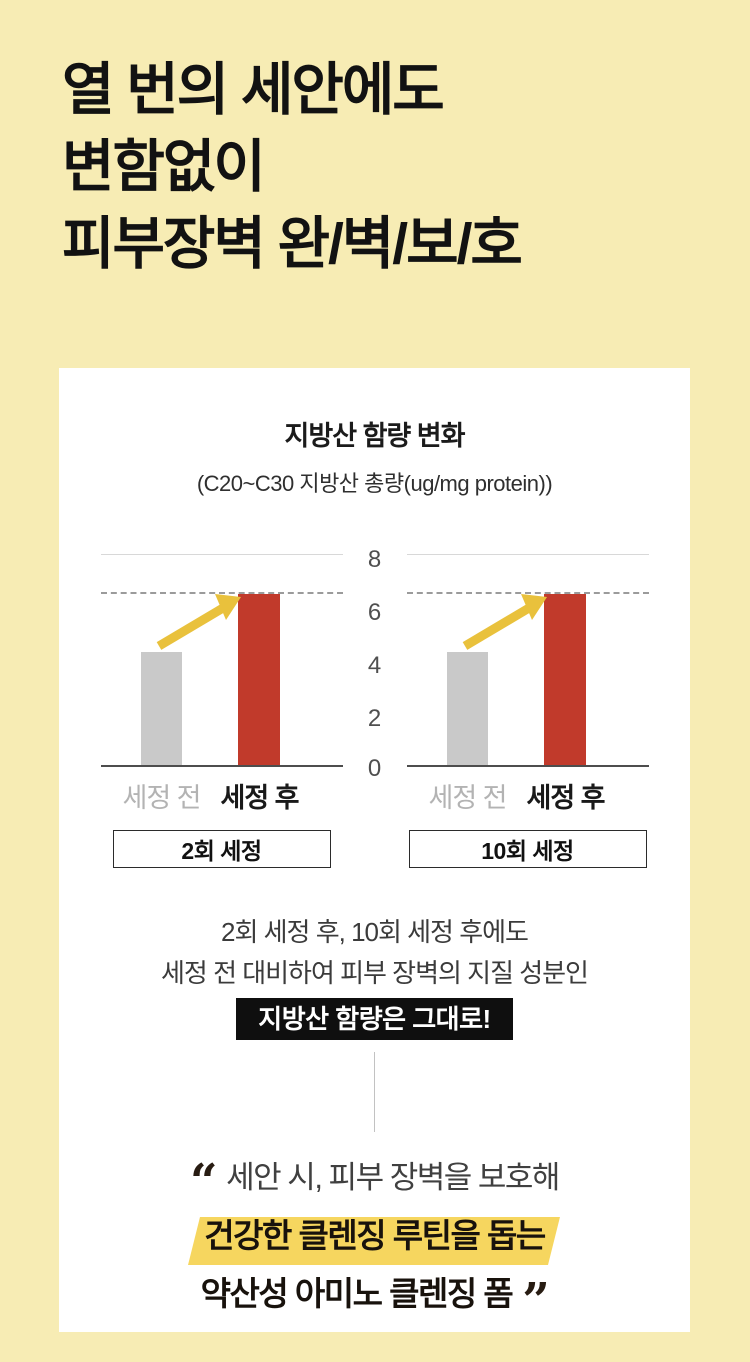  Describe the element at coordinates (527, 592) in the screenshot. I see `dashed-reference-line-right` at that location.